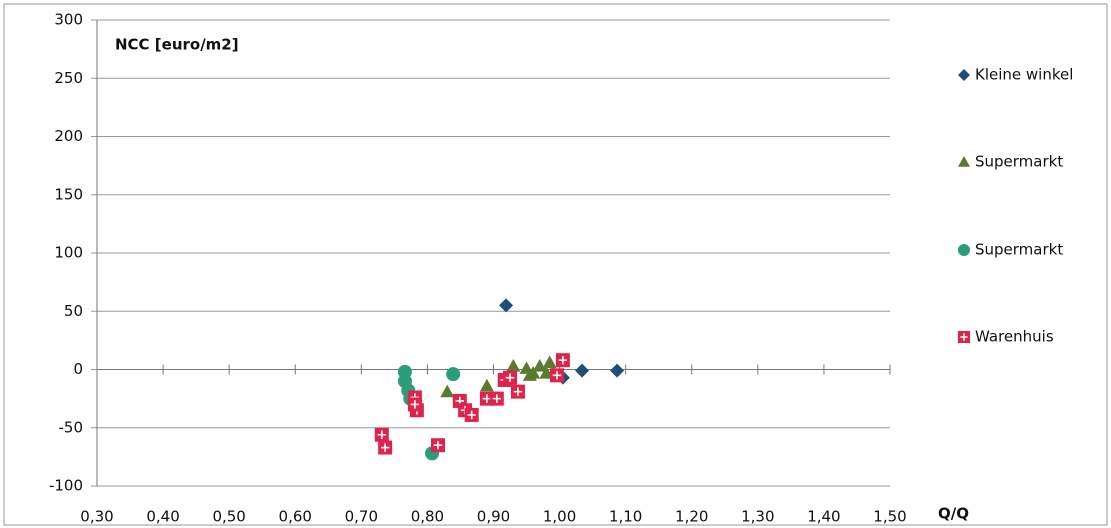 The height and width of the screenshot is (528, 1111). Describe the element at coordinates (625, 517) in the screenshot. I see `x-tick-label: 1,10` at that location.